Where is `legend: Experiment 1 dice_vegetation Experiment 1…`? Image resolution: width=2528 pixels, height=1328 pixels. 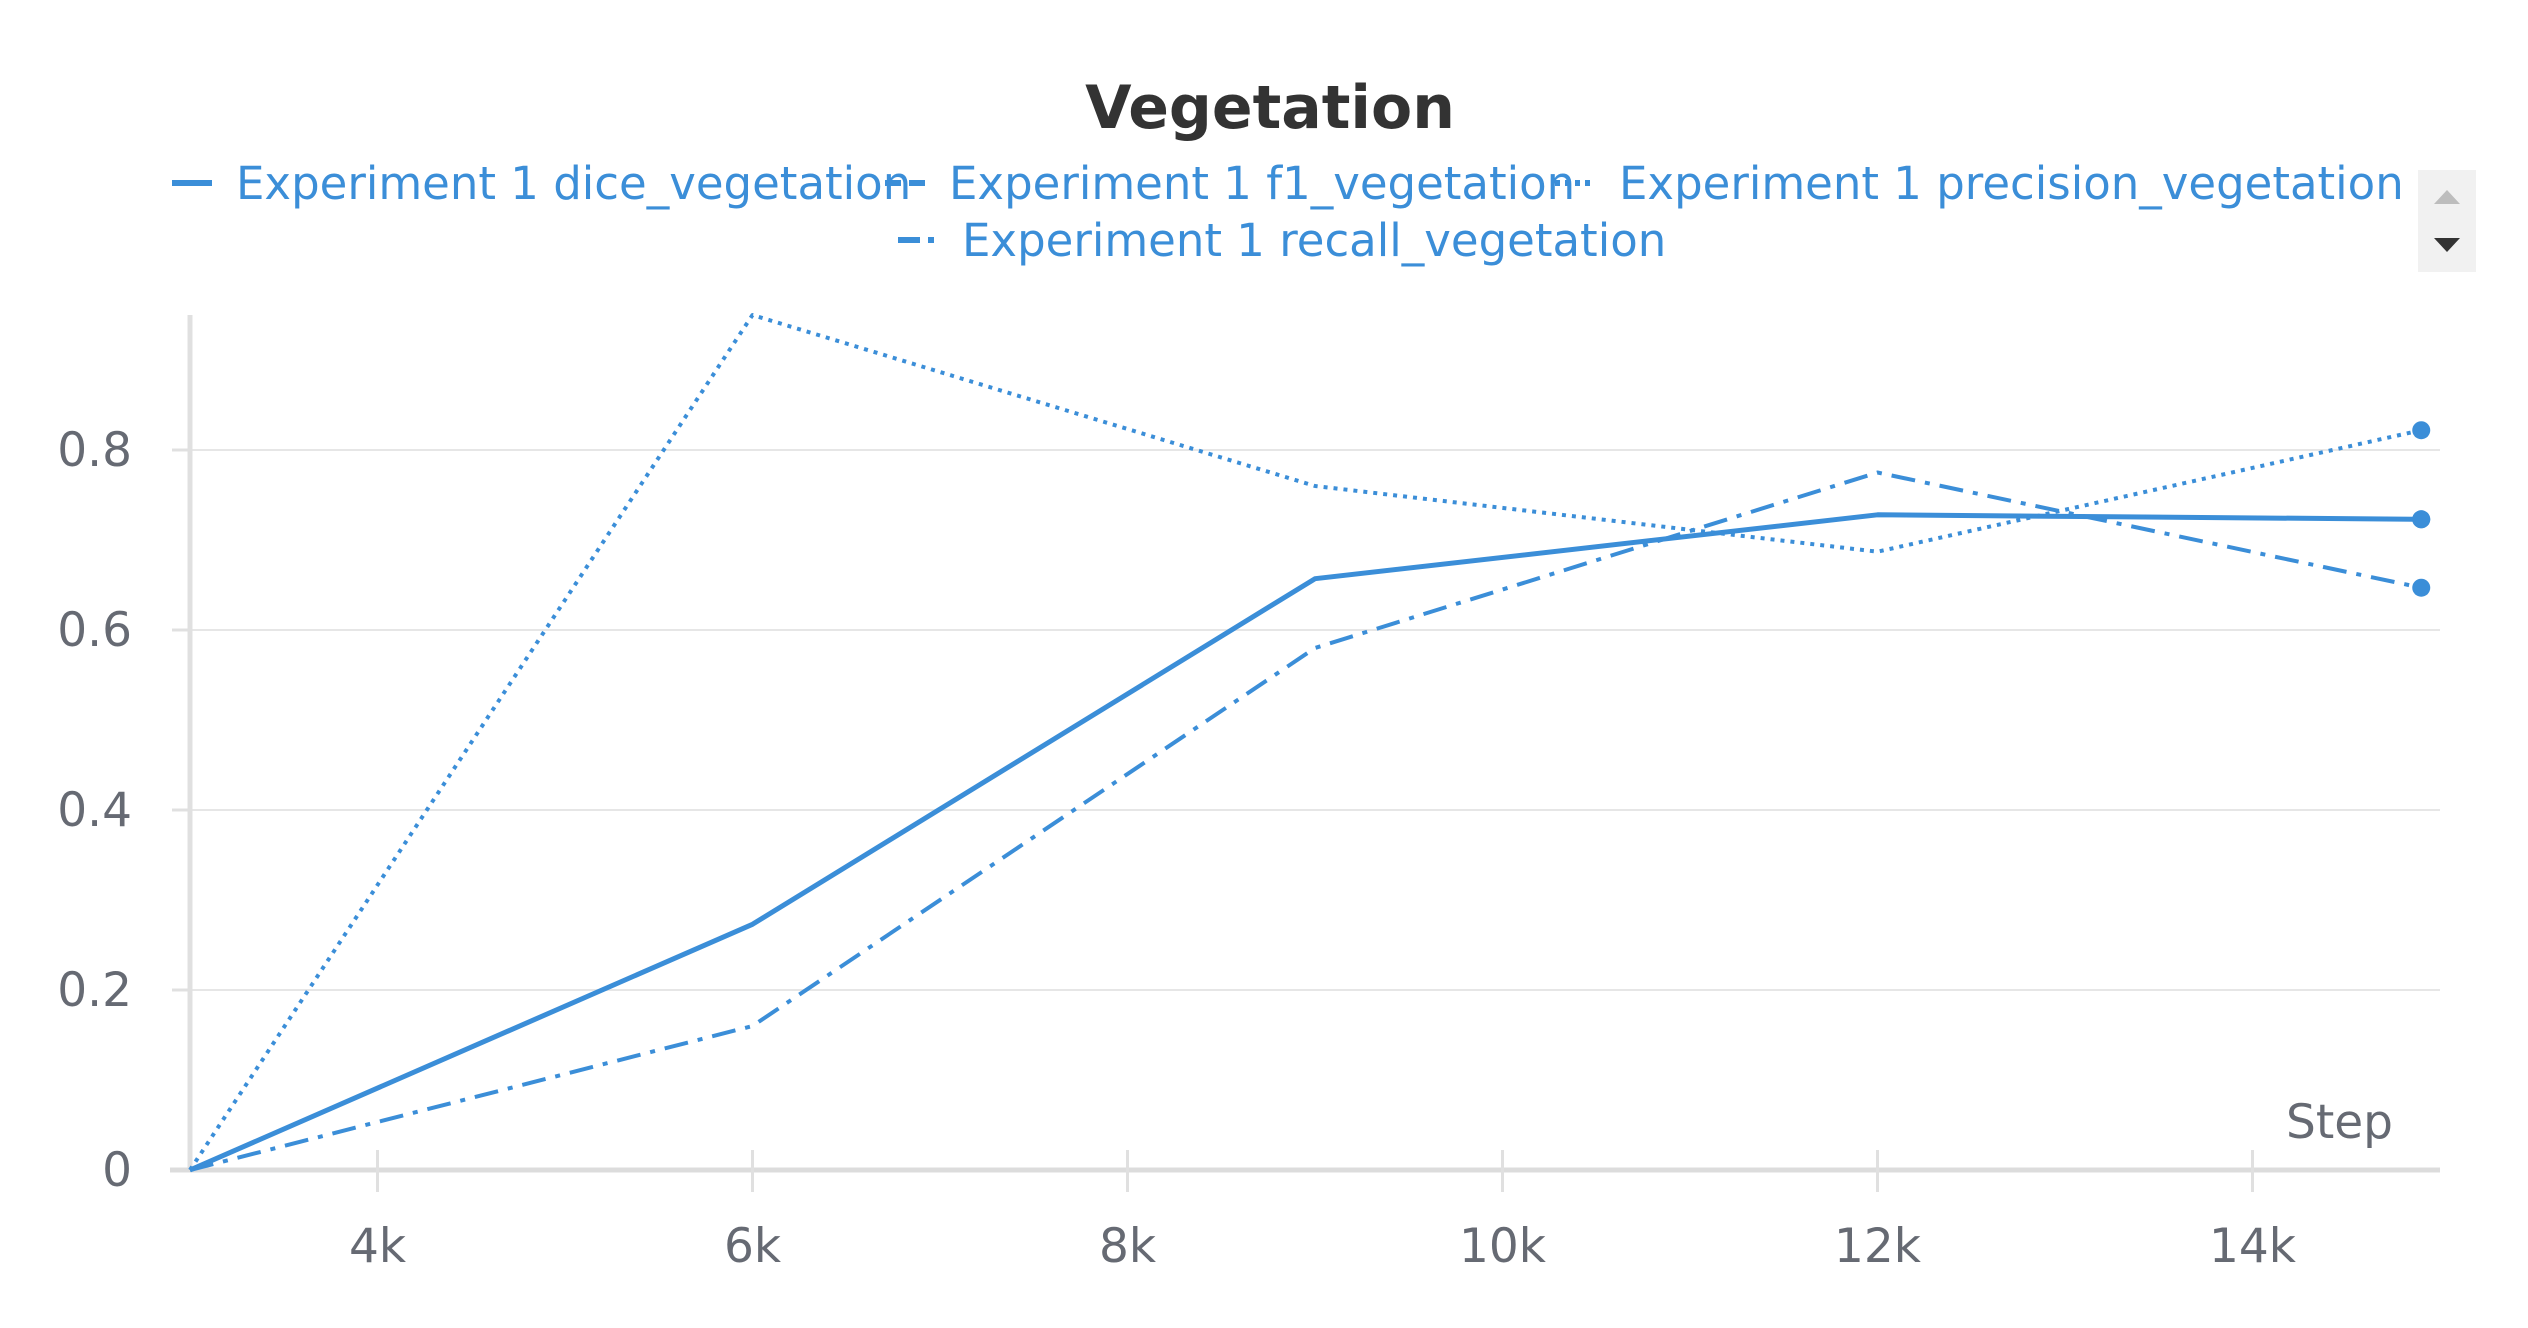
legend: Experiment 1 dice_vegetation Experiment 1… is located at coordinates (1288, 212).